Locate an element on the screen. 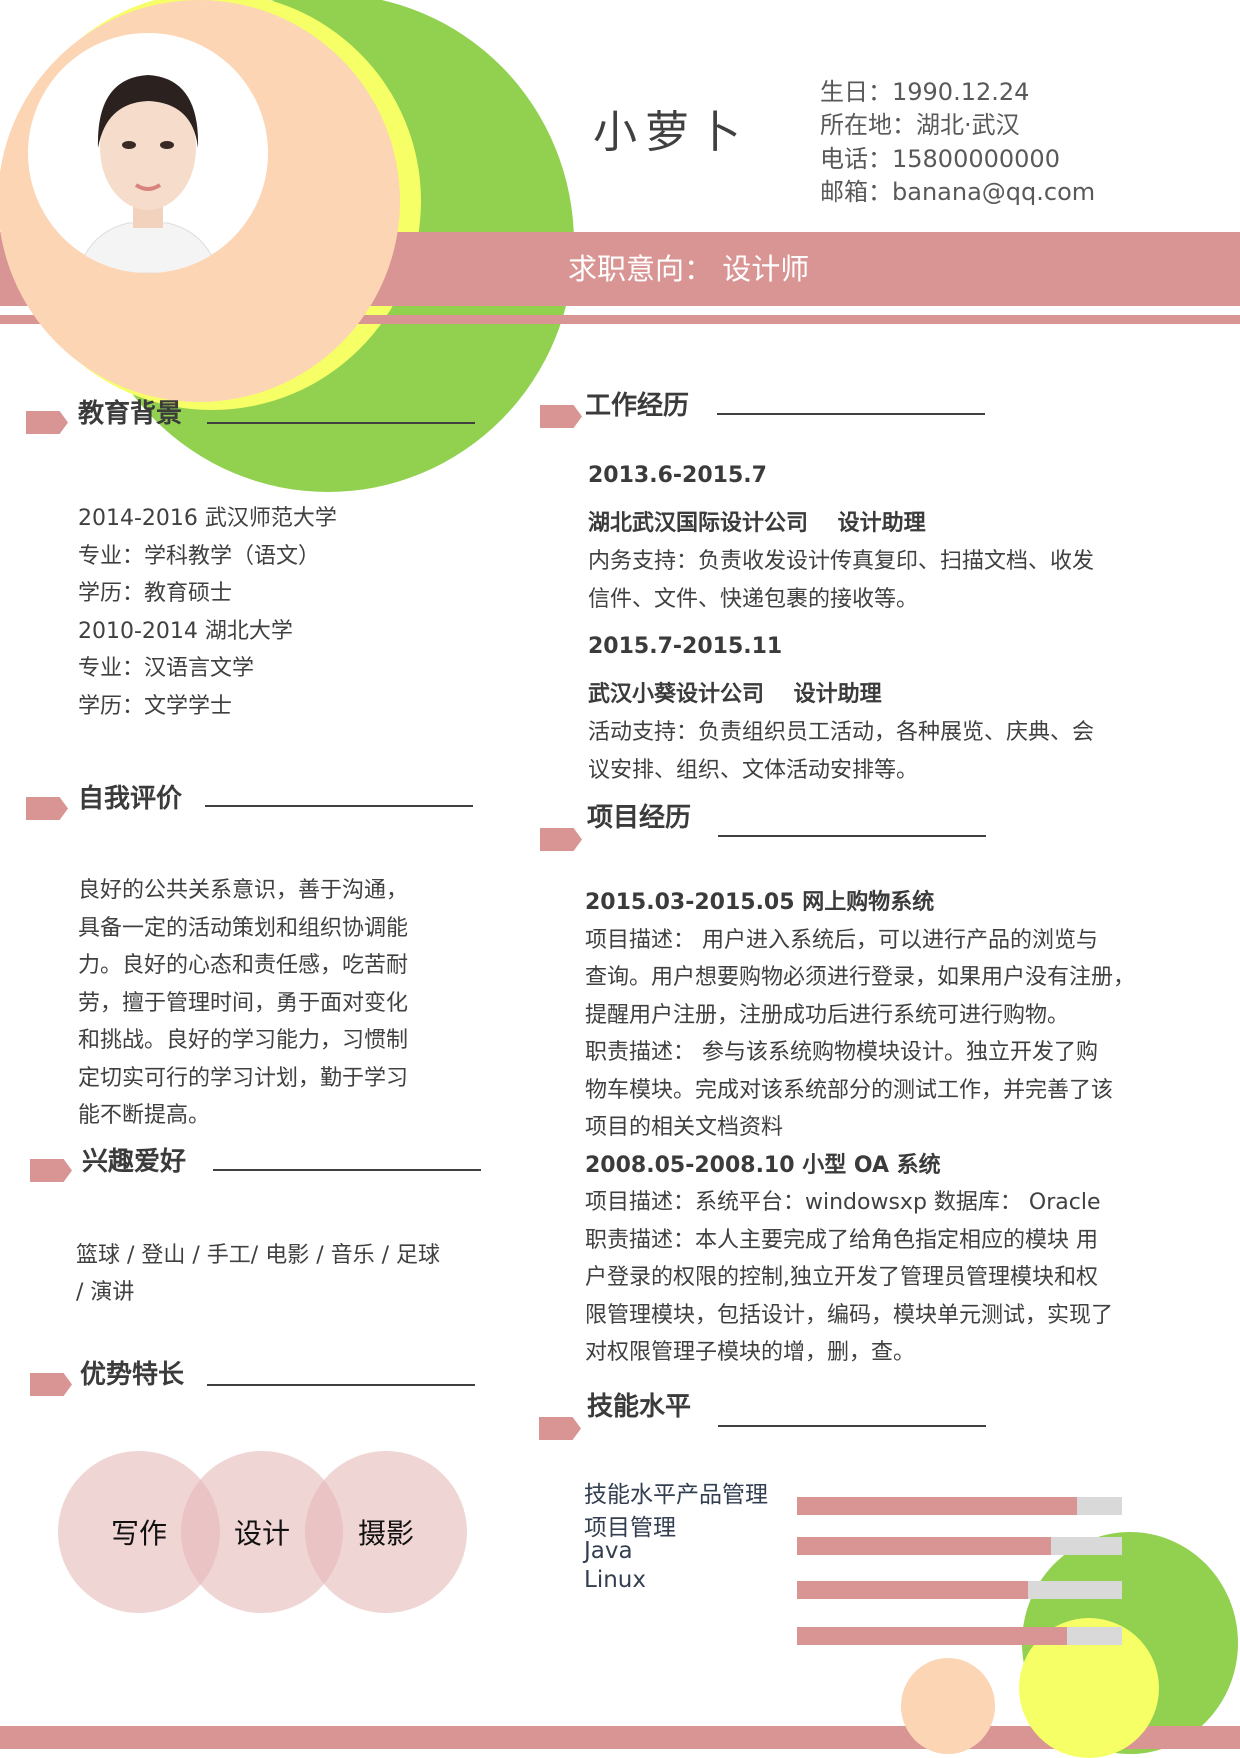 The height and width of the screenshot is (1758, 1240). job-company: 湖北武汉国际设计公司 设计助理 is located at coordinates (757, 523).